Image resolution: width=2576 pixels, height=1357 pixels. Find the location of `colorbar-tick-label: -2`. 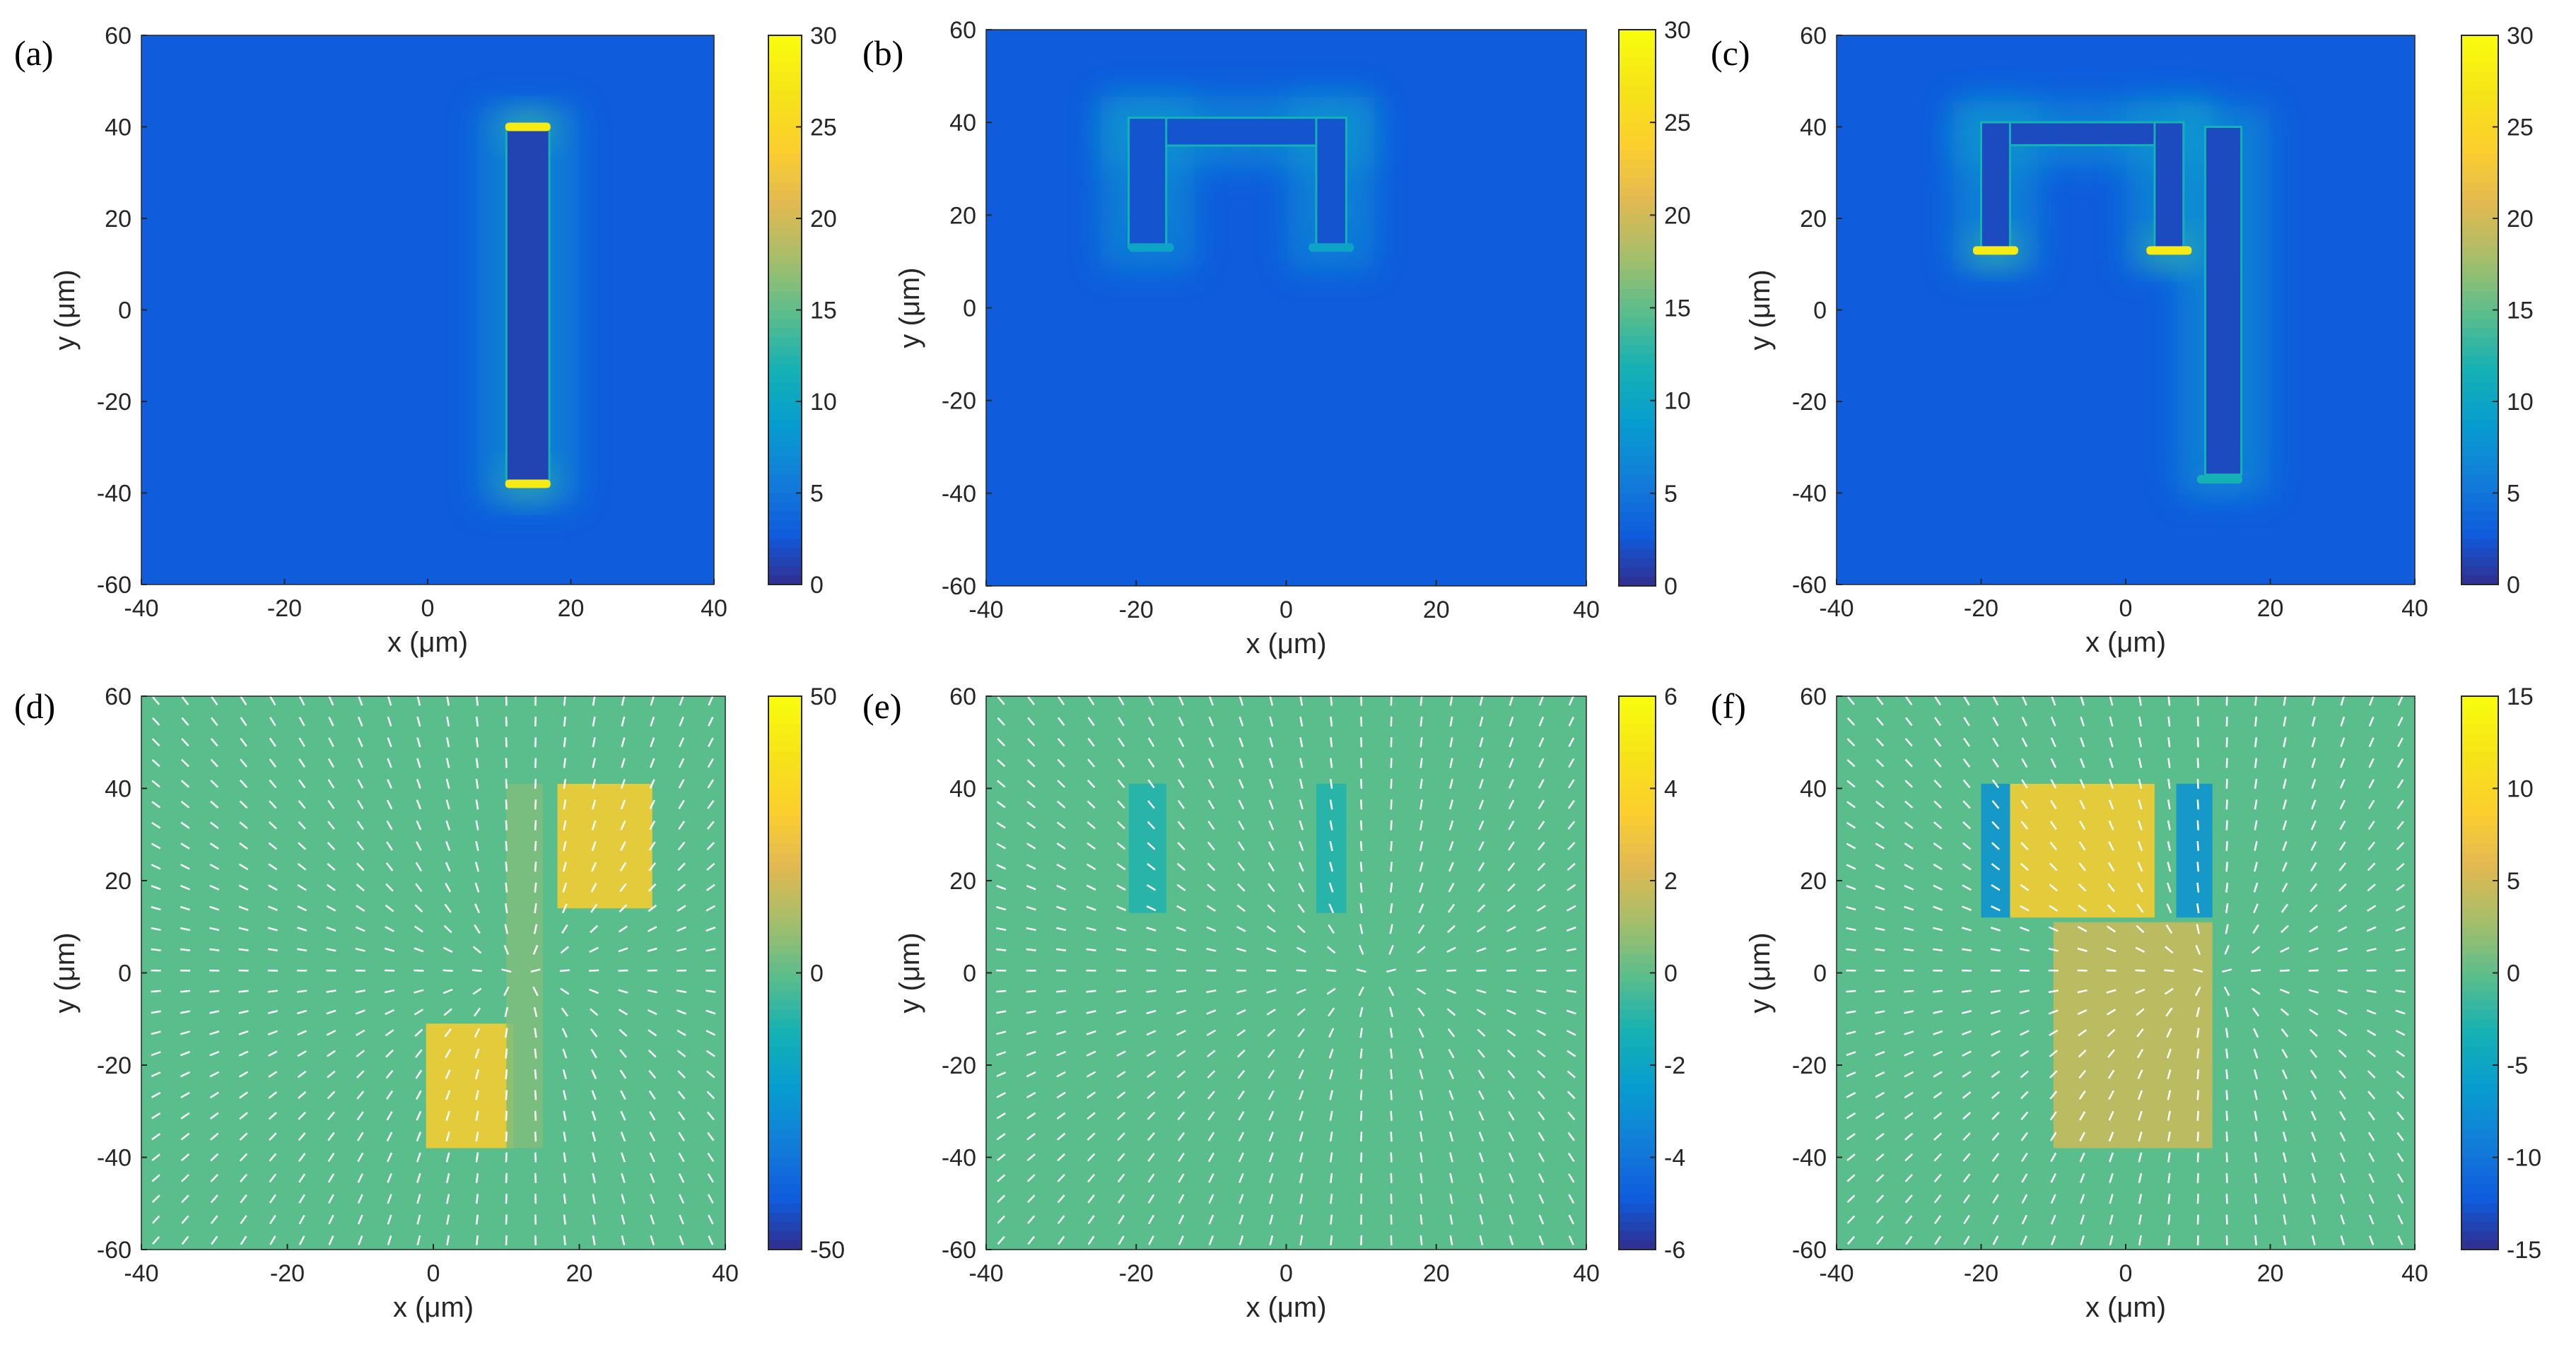

colorbar-tick-label: -2 is located at coordinates (1675, 1065).